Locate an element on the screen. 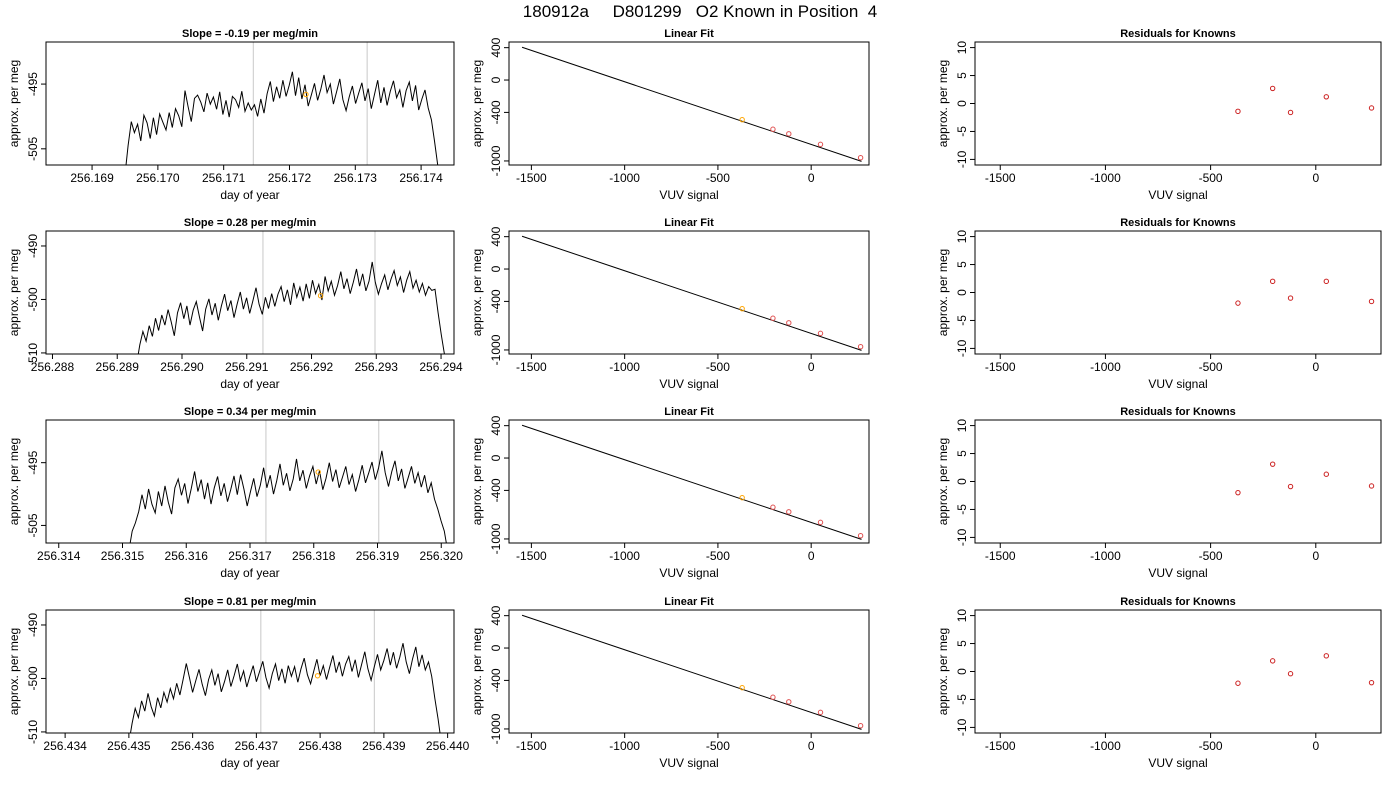  y-tick-label: -510 is located at coordinates (33, 732).